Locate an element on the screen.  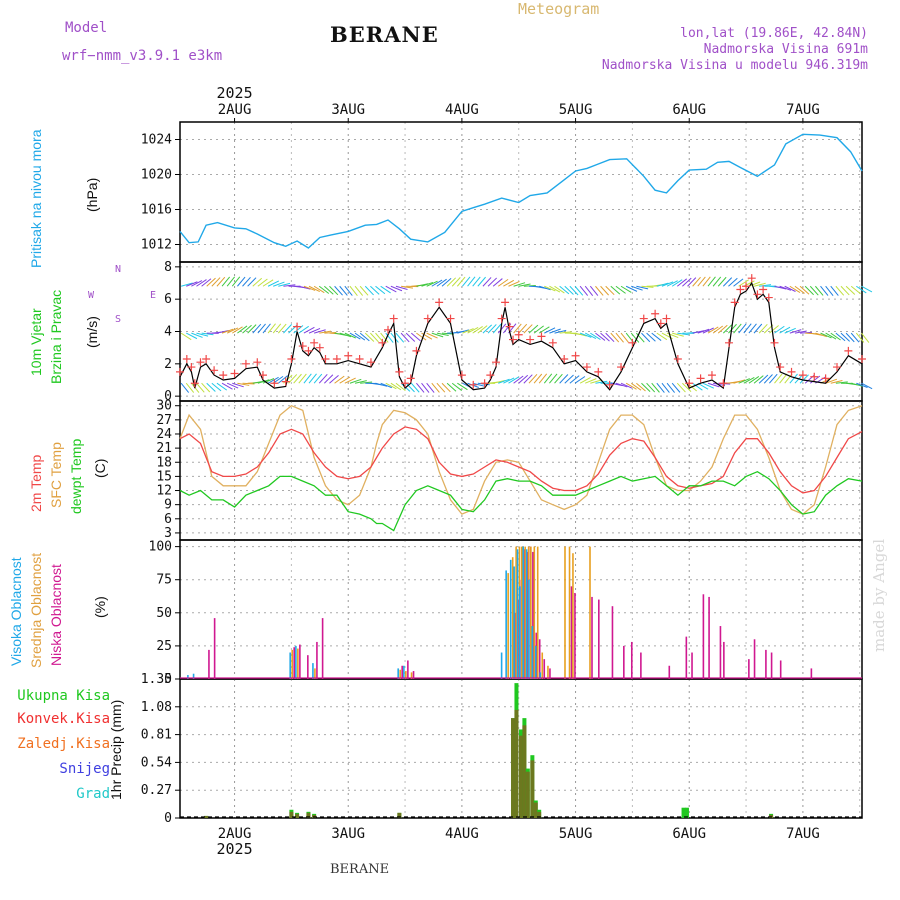
ytick-label-pressure: 1012 is located at coordinates (156, 245).